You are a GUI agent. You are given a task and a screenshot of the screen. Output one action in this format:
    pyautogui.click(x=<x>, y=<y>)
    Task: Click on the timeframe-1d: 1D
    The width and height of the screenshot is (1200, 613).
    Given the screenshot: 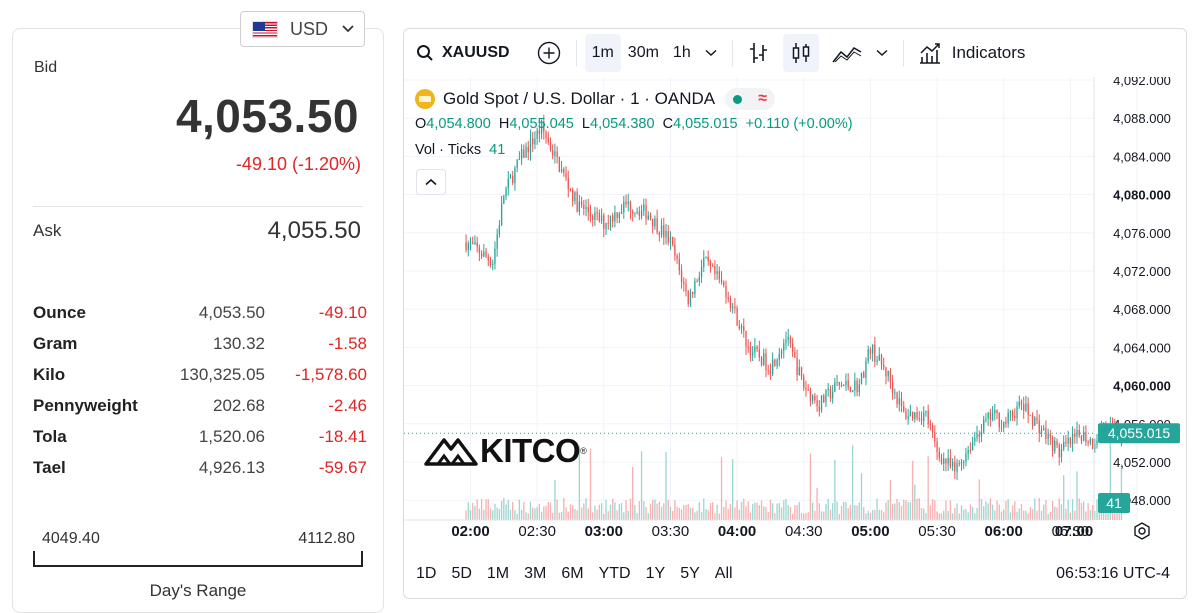 What is the action you would take?
    pyautogui.click(x=426, y=573)
    